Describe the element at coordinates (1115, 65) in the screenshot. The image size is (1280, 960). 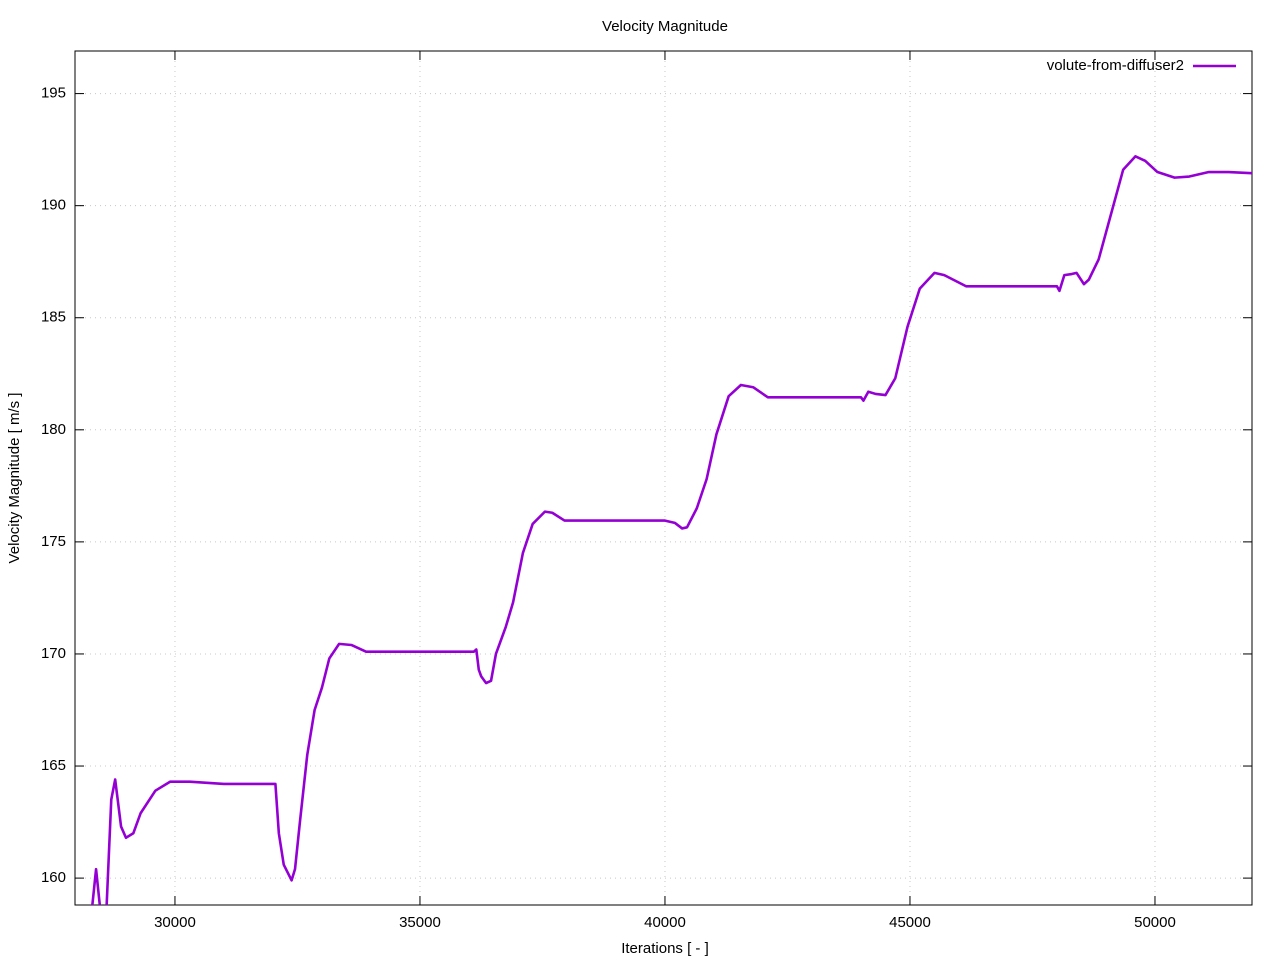
I see `legend-label: volute-from-diffuser2` at that location.